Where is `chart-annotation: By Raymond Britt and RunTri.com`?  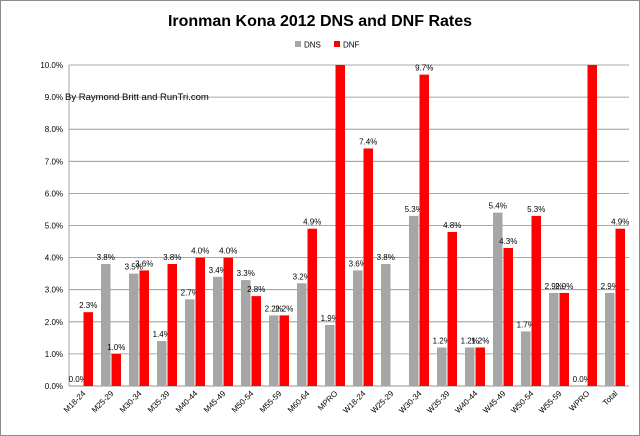 chart-annotation: By Raymond Britt and RunTri.com is located at coordinates (137, 97).